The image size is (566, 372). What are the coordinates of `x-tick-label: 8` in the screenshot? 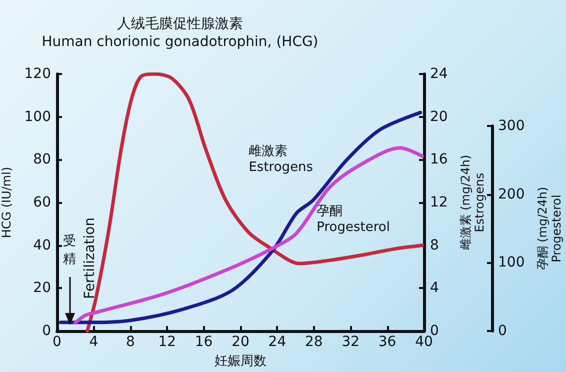 It's located at (130, 342).